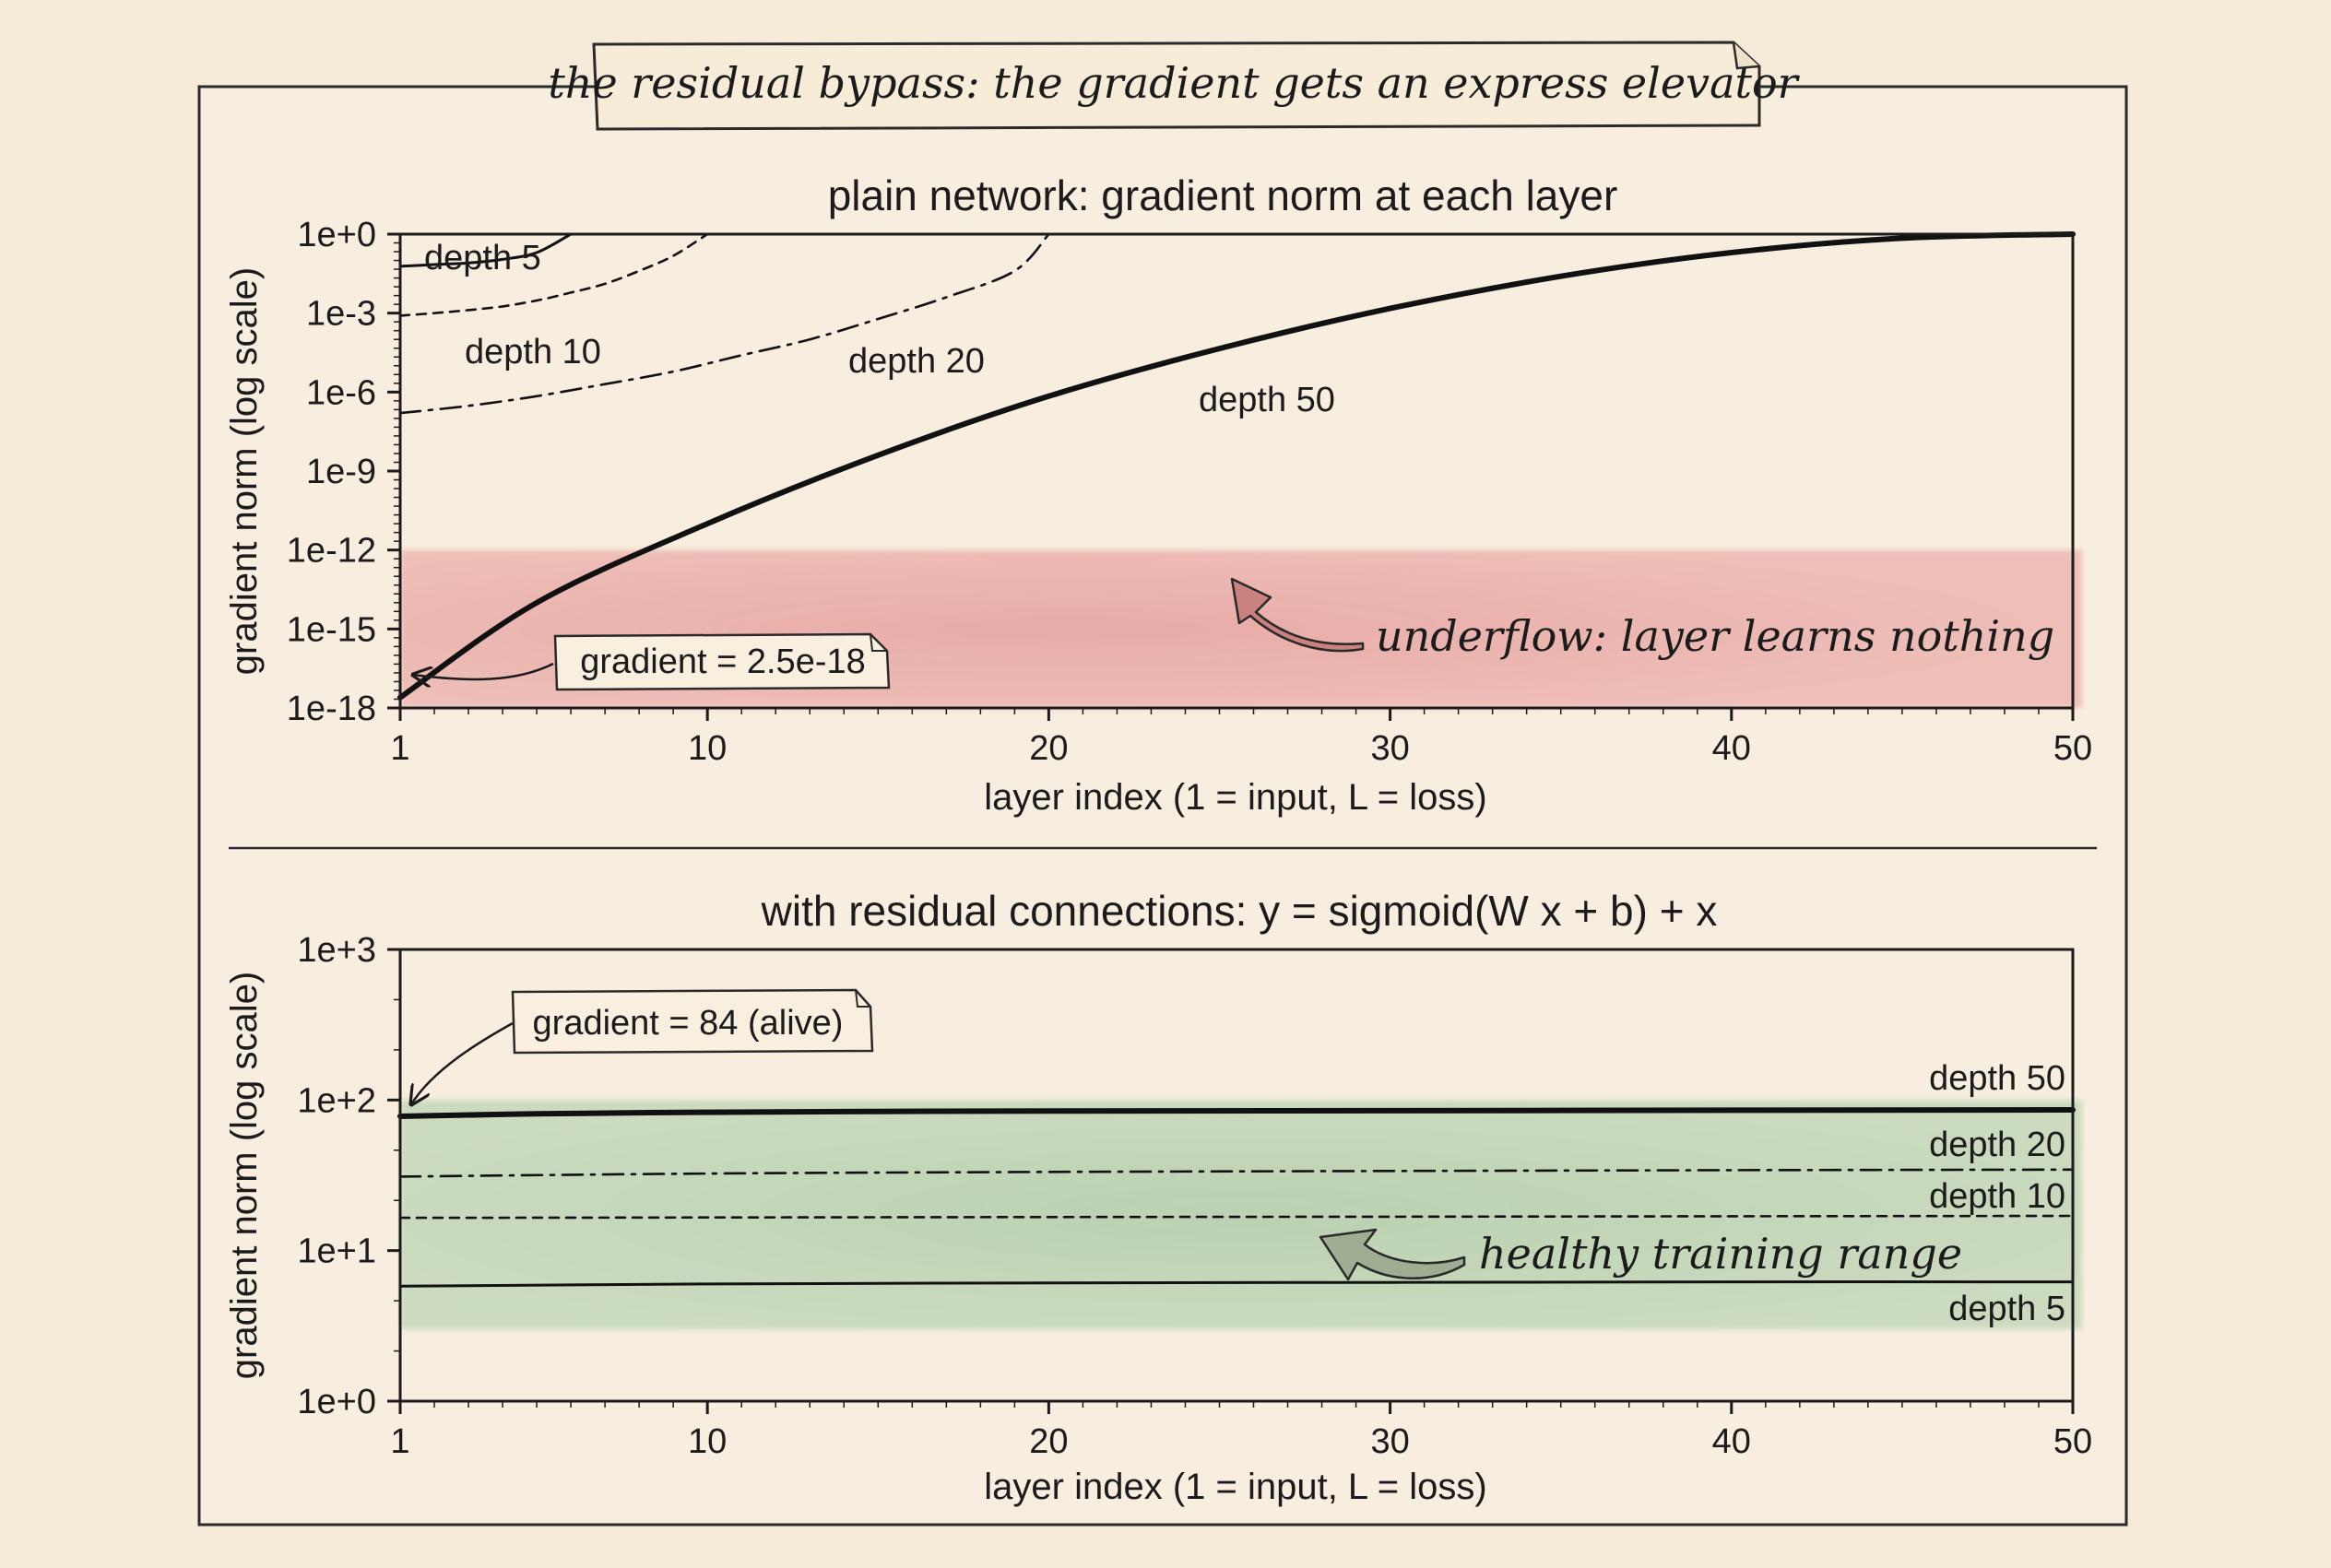  Describe the element at coordinates (688, 1023) in the screenshot. I see `annotation-text: gradient = 84 (alive)` at that location.